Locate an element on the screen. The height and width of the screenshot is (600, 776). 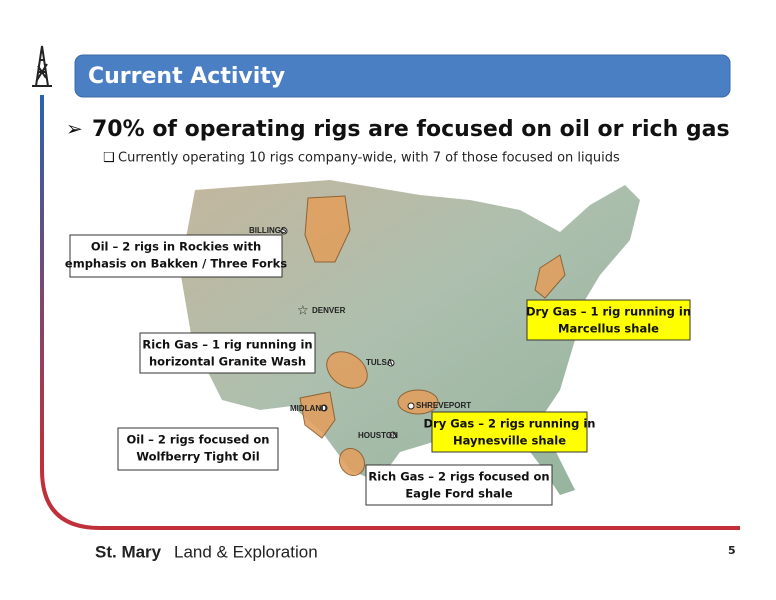
callout-text: emphasis on Bakken / Three Forks is located at coordinates (176, 264).